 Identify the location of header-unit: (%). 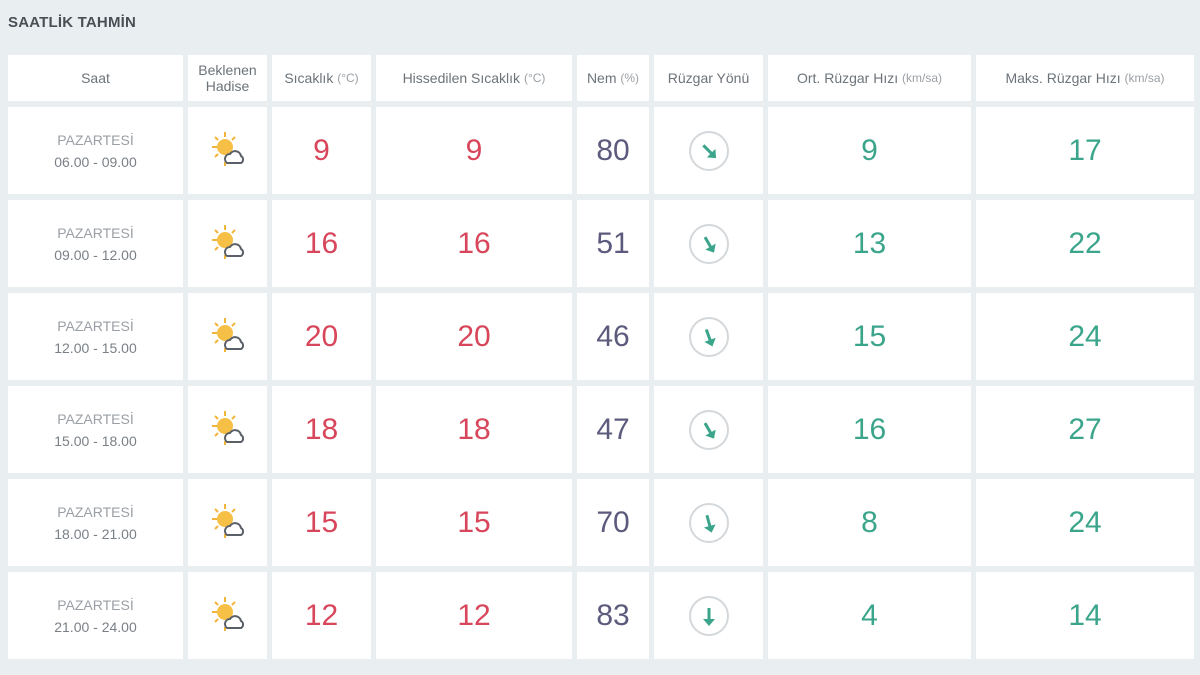
(630, 78).